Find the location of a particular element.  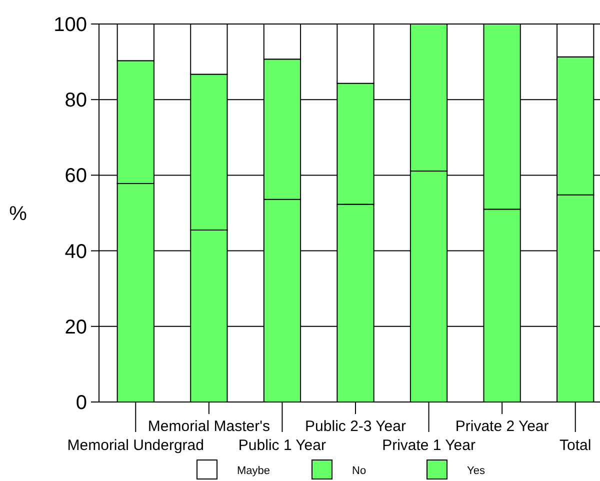

x-tick-label: Total is located at coordinates (576, 445).